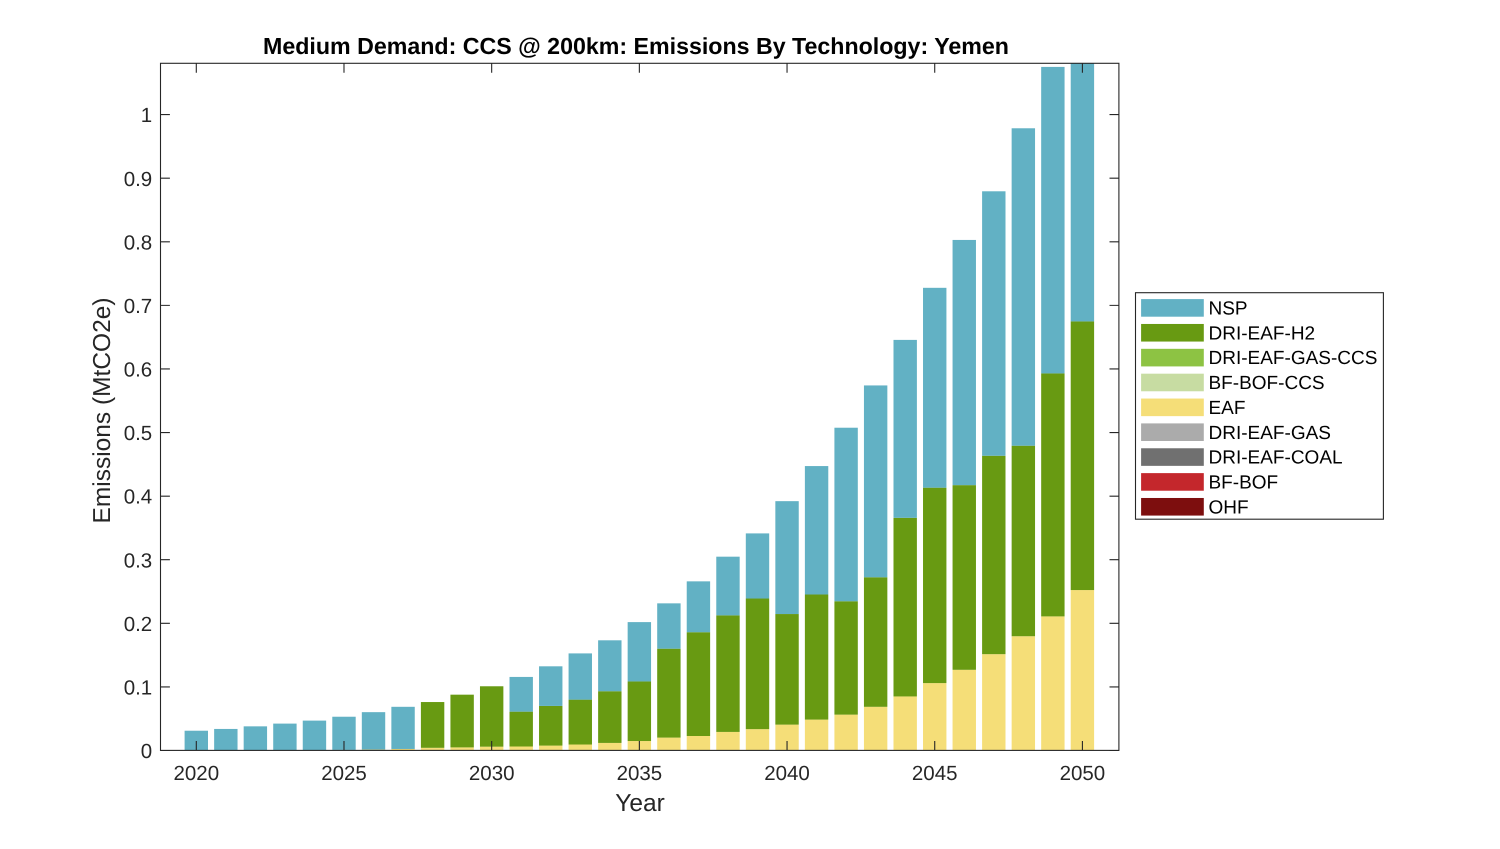  I want to click on svg-text: 1, so click(146, 115).